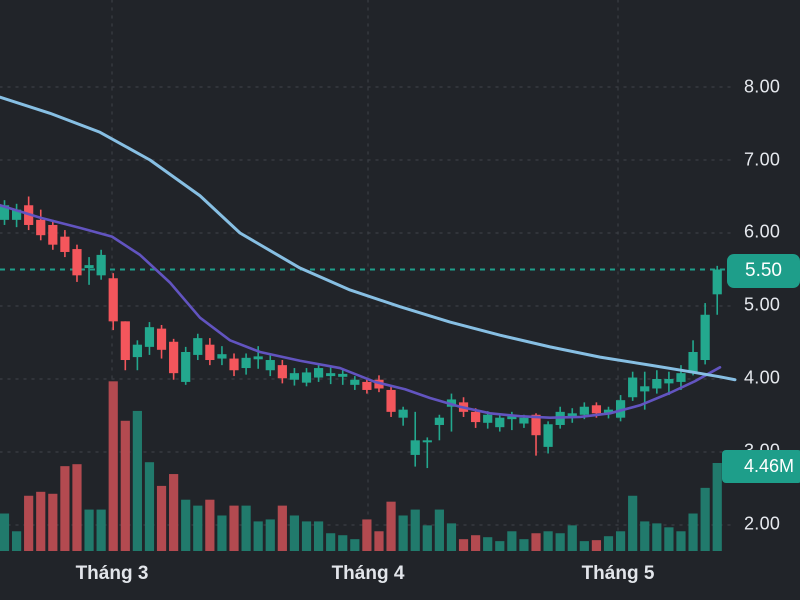 This screenshot has height=600, width=800. I want to click on last-volume-badge: 4.46M, so click(761, 466).